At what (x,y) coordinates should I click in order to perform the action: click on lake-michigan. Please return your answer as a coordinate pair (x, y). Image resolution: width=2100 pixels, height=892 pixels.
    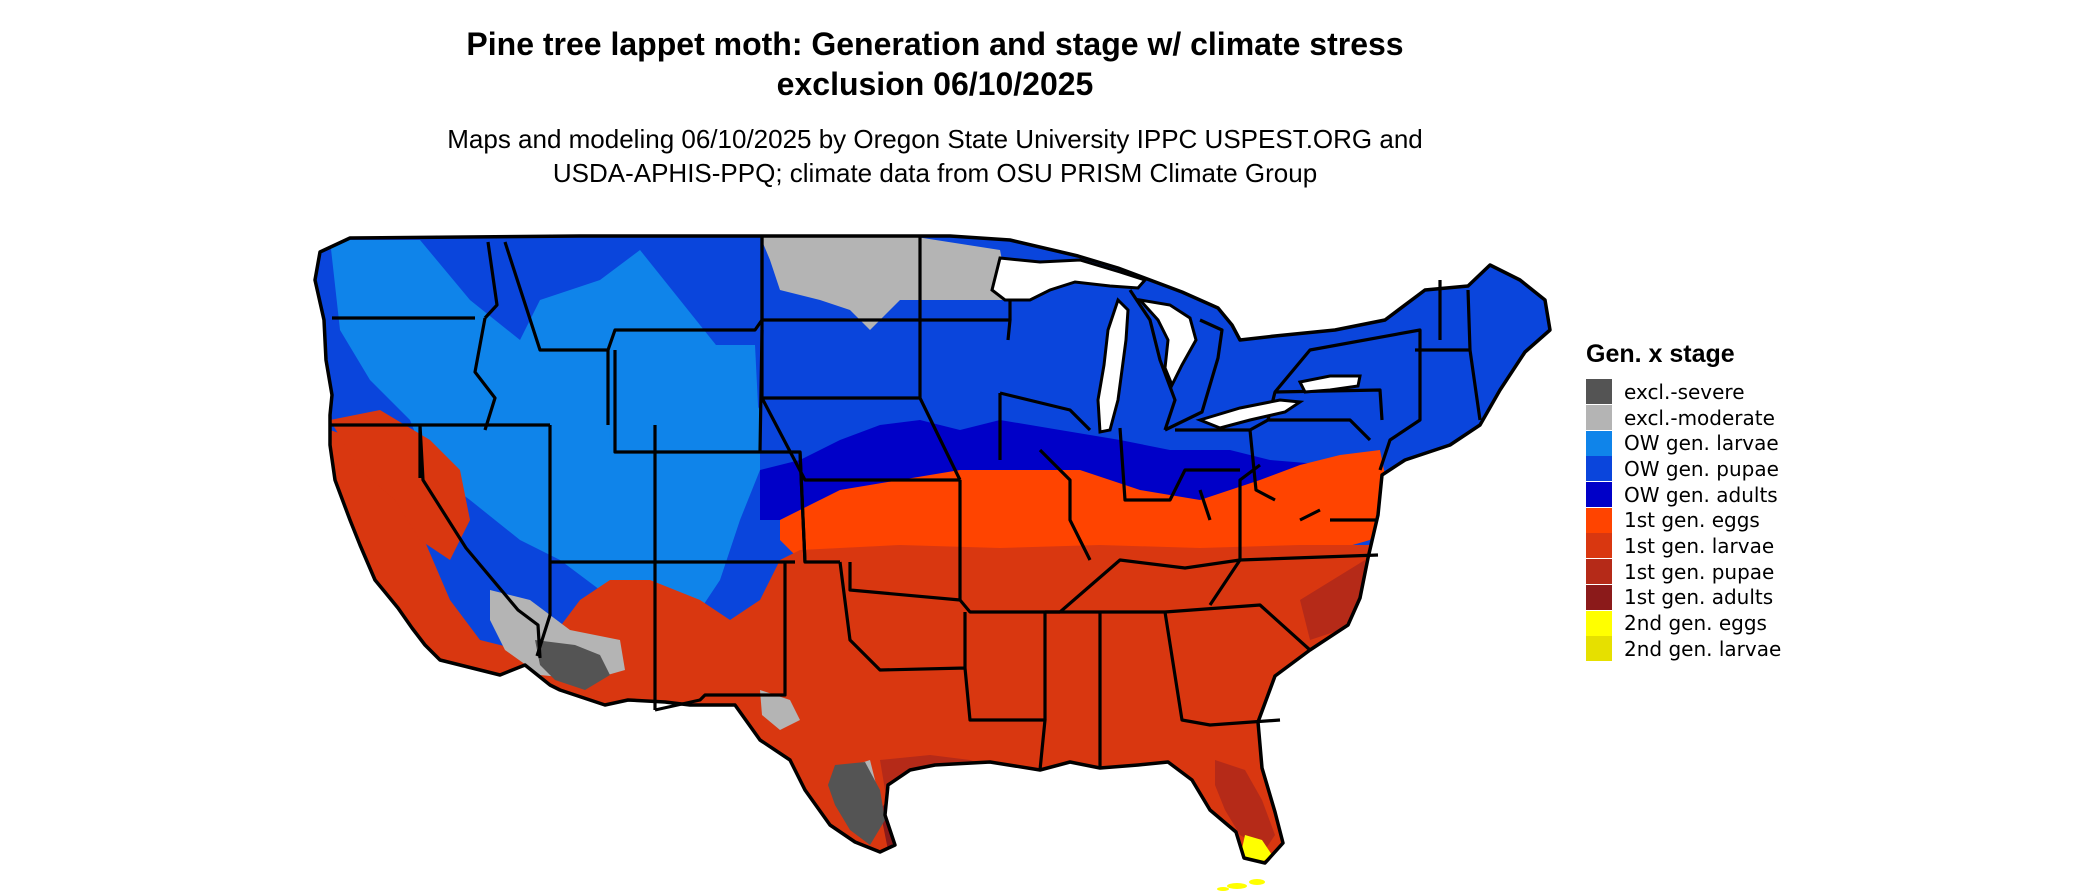
    Looking at the image, I should click on (1113, 365).